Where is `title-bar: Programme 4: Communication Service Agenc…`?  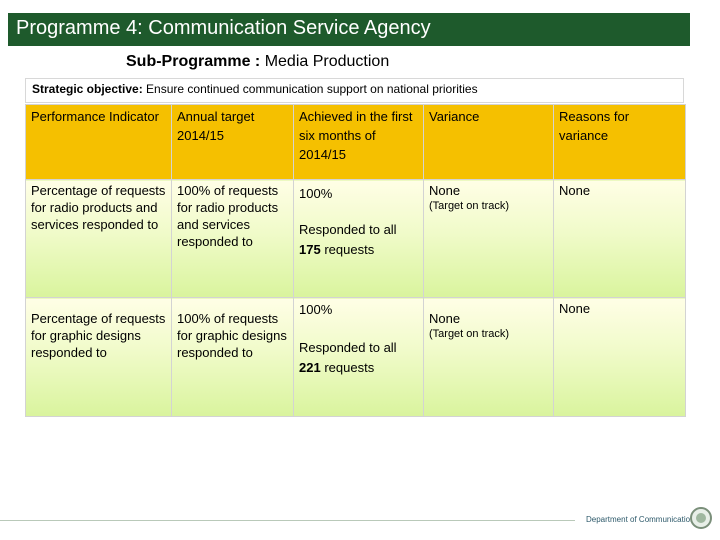 title-bar: Programme 4: Communication Service Agenc… is located at coordinates (349, 29).